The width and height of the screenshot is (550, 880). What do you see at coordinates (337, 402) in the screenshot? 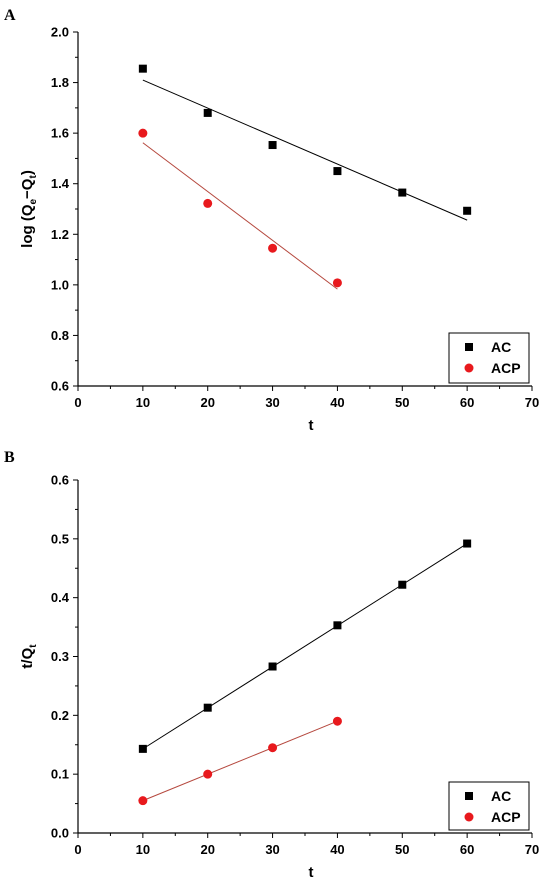
I see `chart-a-x-tick-label: 40` at bounding box center [337, 402].